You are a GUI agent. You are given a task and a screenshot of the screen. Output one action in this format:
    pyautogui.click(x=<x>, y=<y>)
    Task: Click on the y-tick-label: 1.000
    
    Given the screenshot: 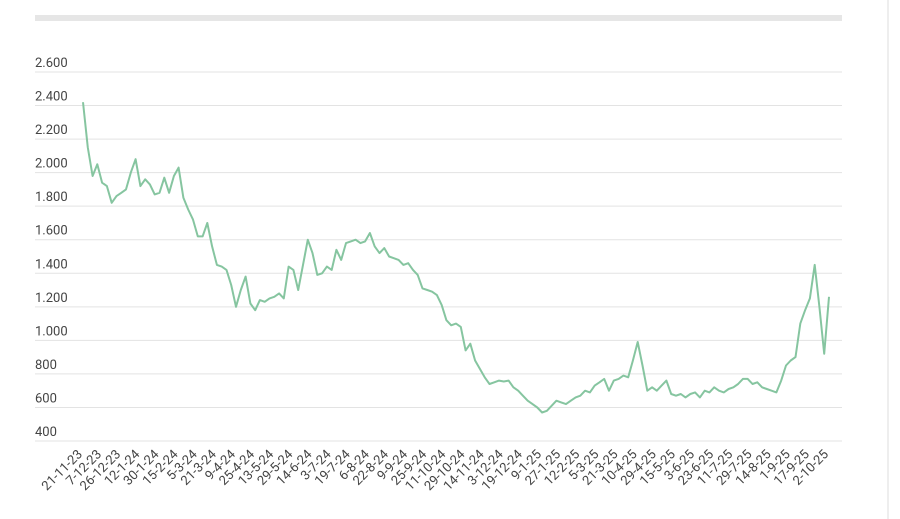 What is the action you would take?
    pyautogui.click(x=51, y=331)
    